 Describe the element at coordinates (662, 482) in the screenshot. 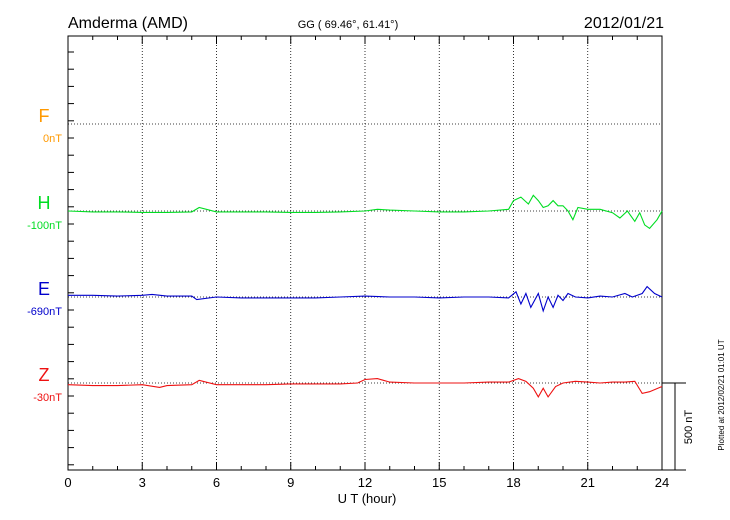

I see `x-tick-label: 24` at that location.